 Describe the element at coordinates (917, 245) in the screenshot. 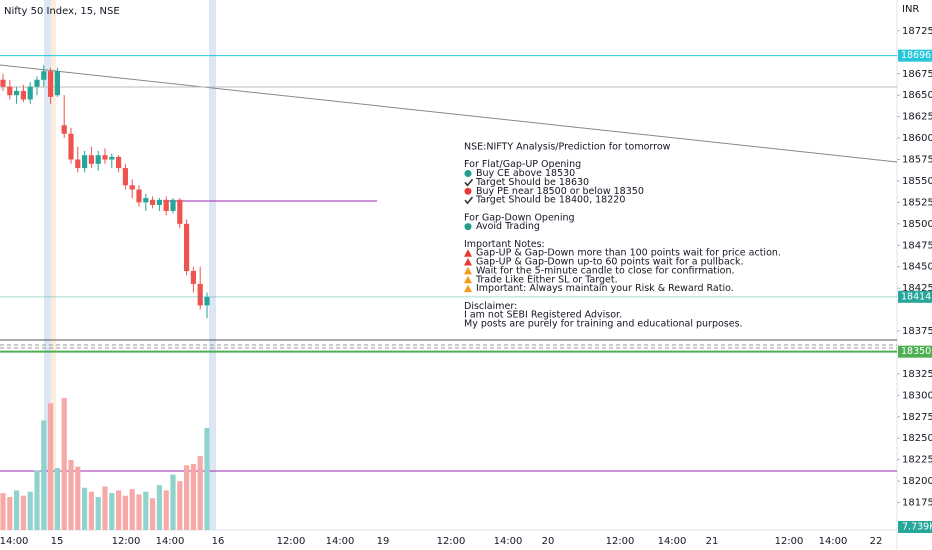

I see `y-tick-label: 18475` at that location.